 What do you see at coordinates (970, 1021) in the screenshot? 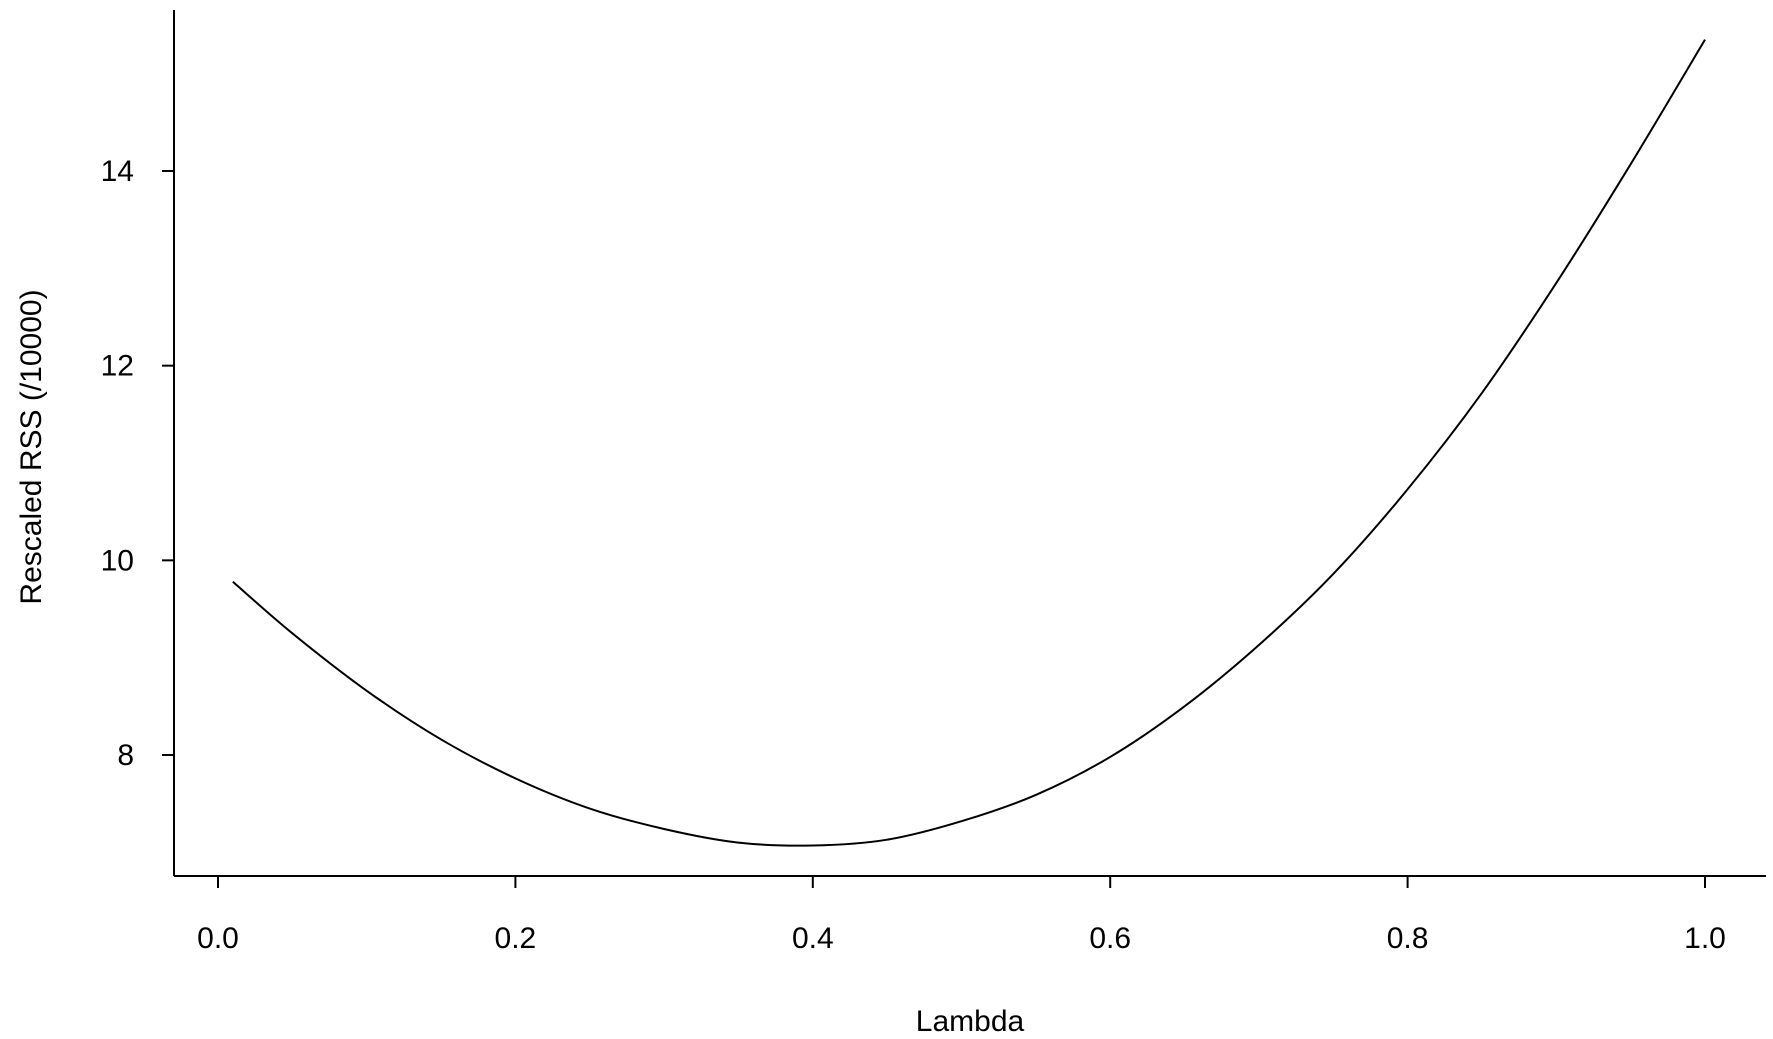
I see `x-axis-title: Lambda` at bounding box center [970, 1021].